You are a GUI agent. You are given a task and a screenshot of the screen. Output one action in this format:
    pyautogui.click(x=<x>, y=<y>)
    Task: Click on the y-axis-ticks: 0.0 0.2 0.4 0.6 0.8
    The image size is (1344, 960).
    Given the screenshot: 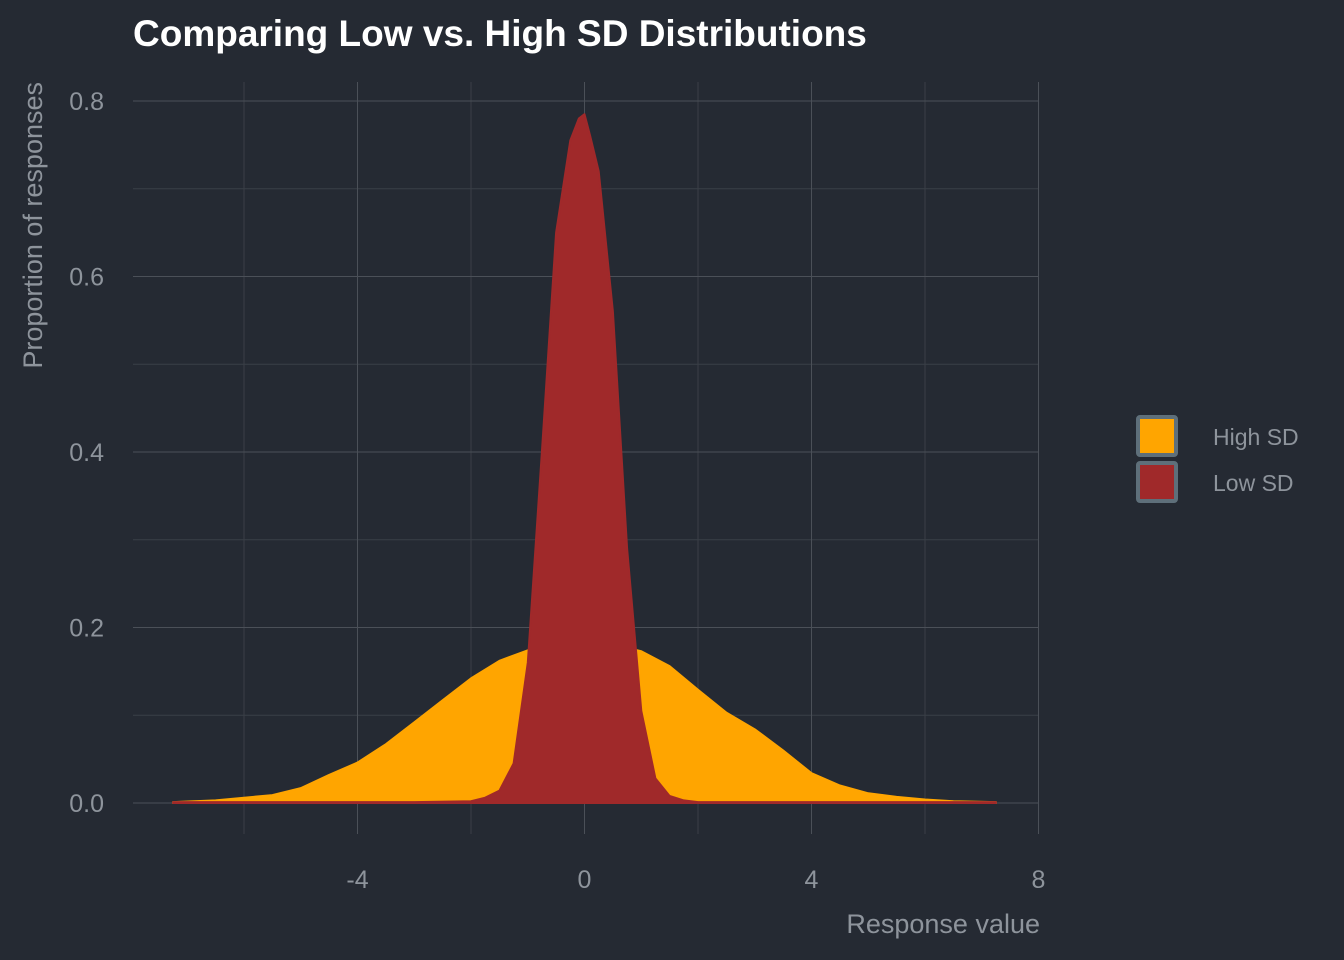 What is the action you would take?
    pyautogui.click(x=86, y=453)
    